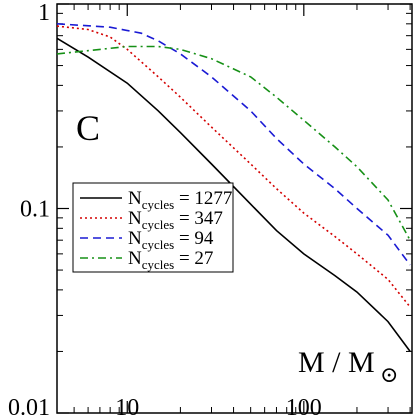 Image resolution: width=415 pixels, height=418 pixels. I want to click on legend-label-2: Ncycles = 347, so click(175, 220).